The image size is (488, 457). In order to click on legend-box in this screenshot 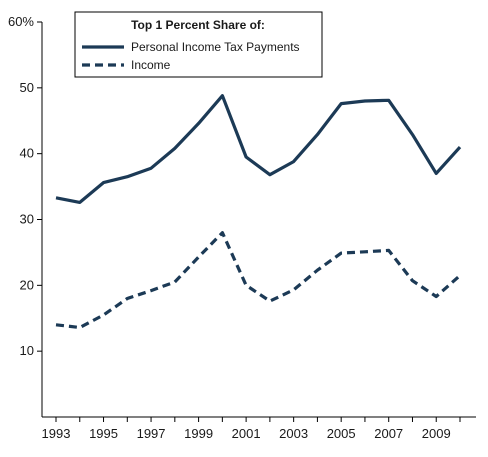, I will do `click(198, 44)`.